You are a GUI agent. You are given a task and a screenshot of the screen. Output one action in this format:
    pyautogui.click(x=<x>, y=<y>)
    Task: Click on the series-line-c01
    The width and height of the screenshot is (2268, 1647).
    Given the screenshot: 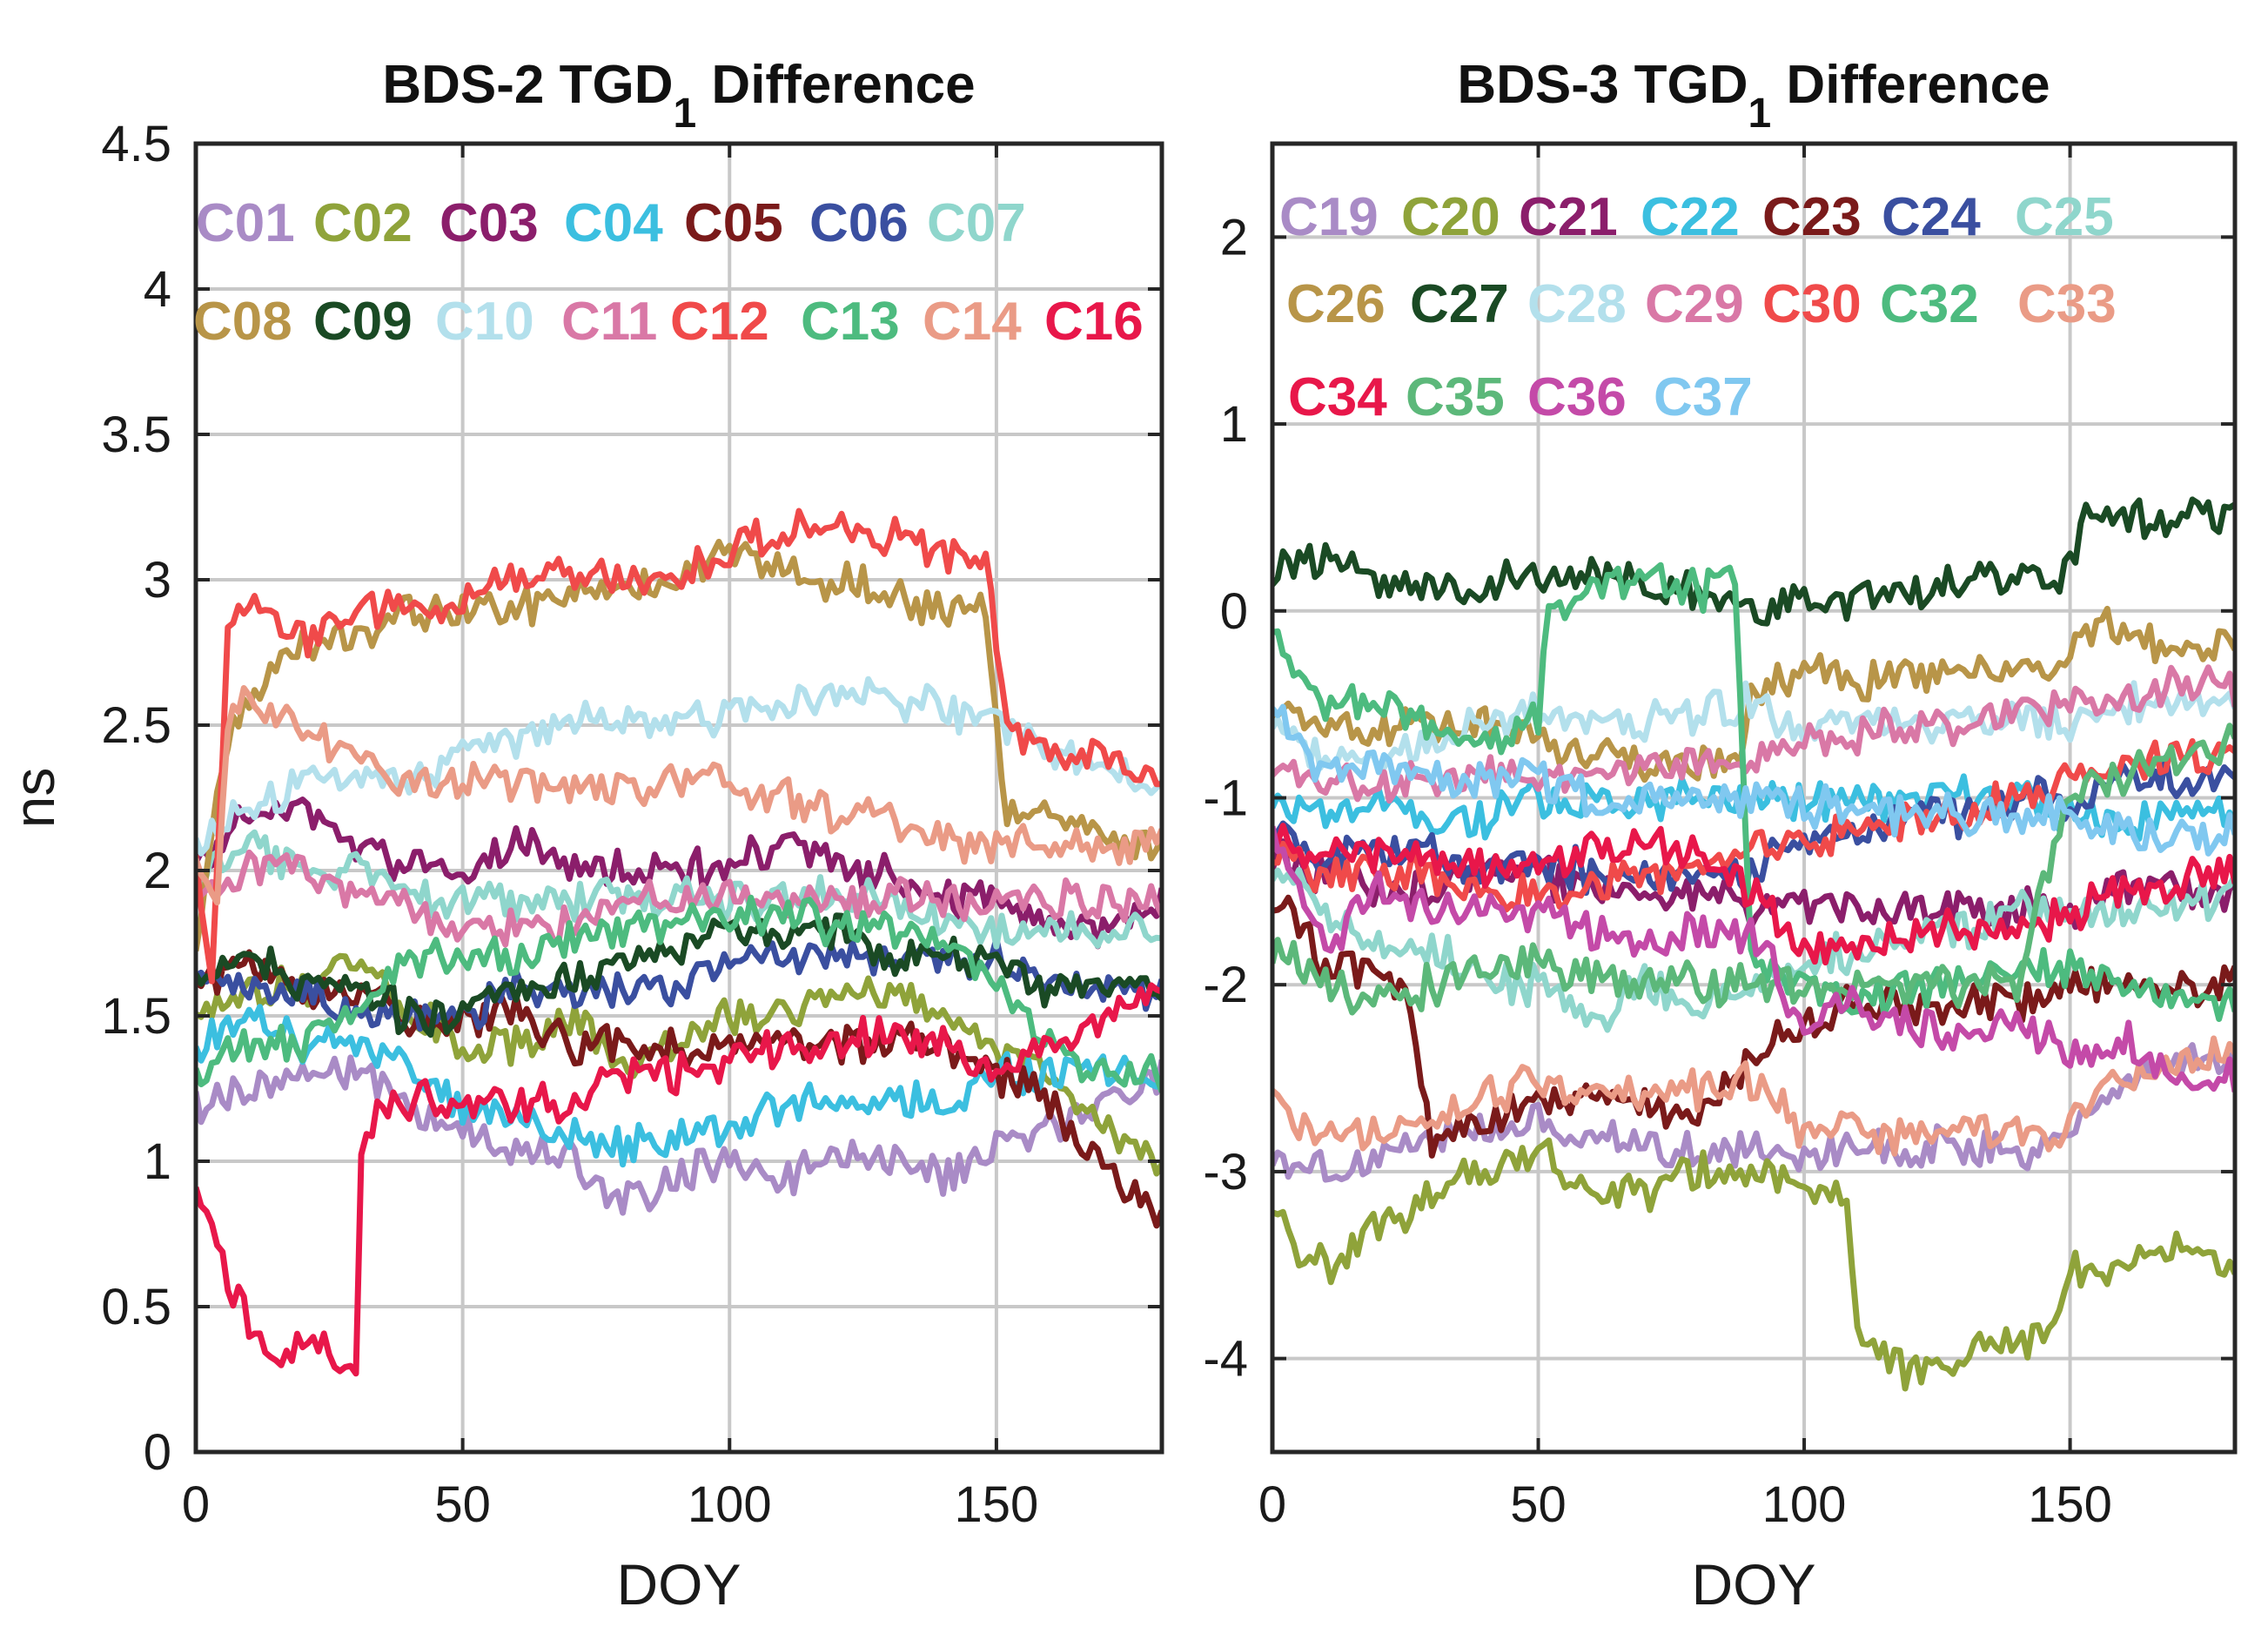 What is the action you would take?
    pyautogui.click(x=679, y=1135)
    